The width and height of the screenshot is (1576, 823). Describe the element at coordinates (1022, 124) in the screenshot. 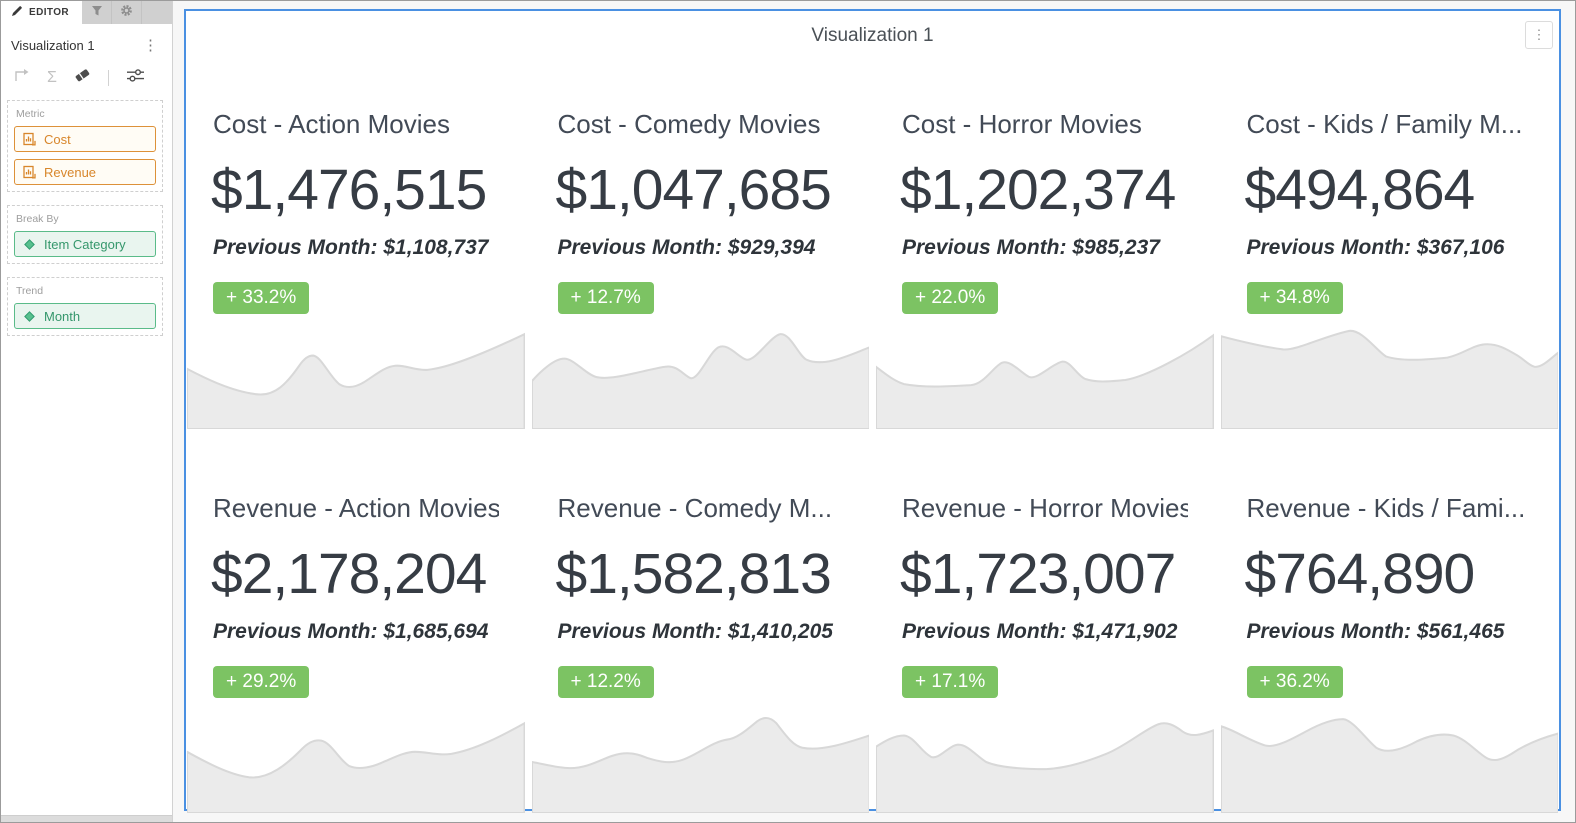

I see `kpi-title: Cost - Horror Movies` at that location.